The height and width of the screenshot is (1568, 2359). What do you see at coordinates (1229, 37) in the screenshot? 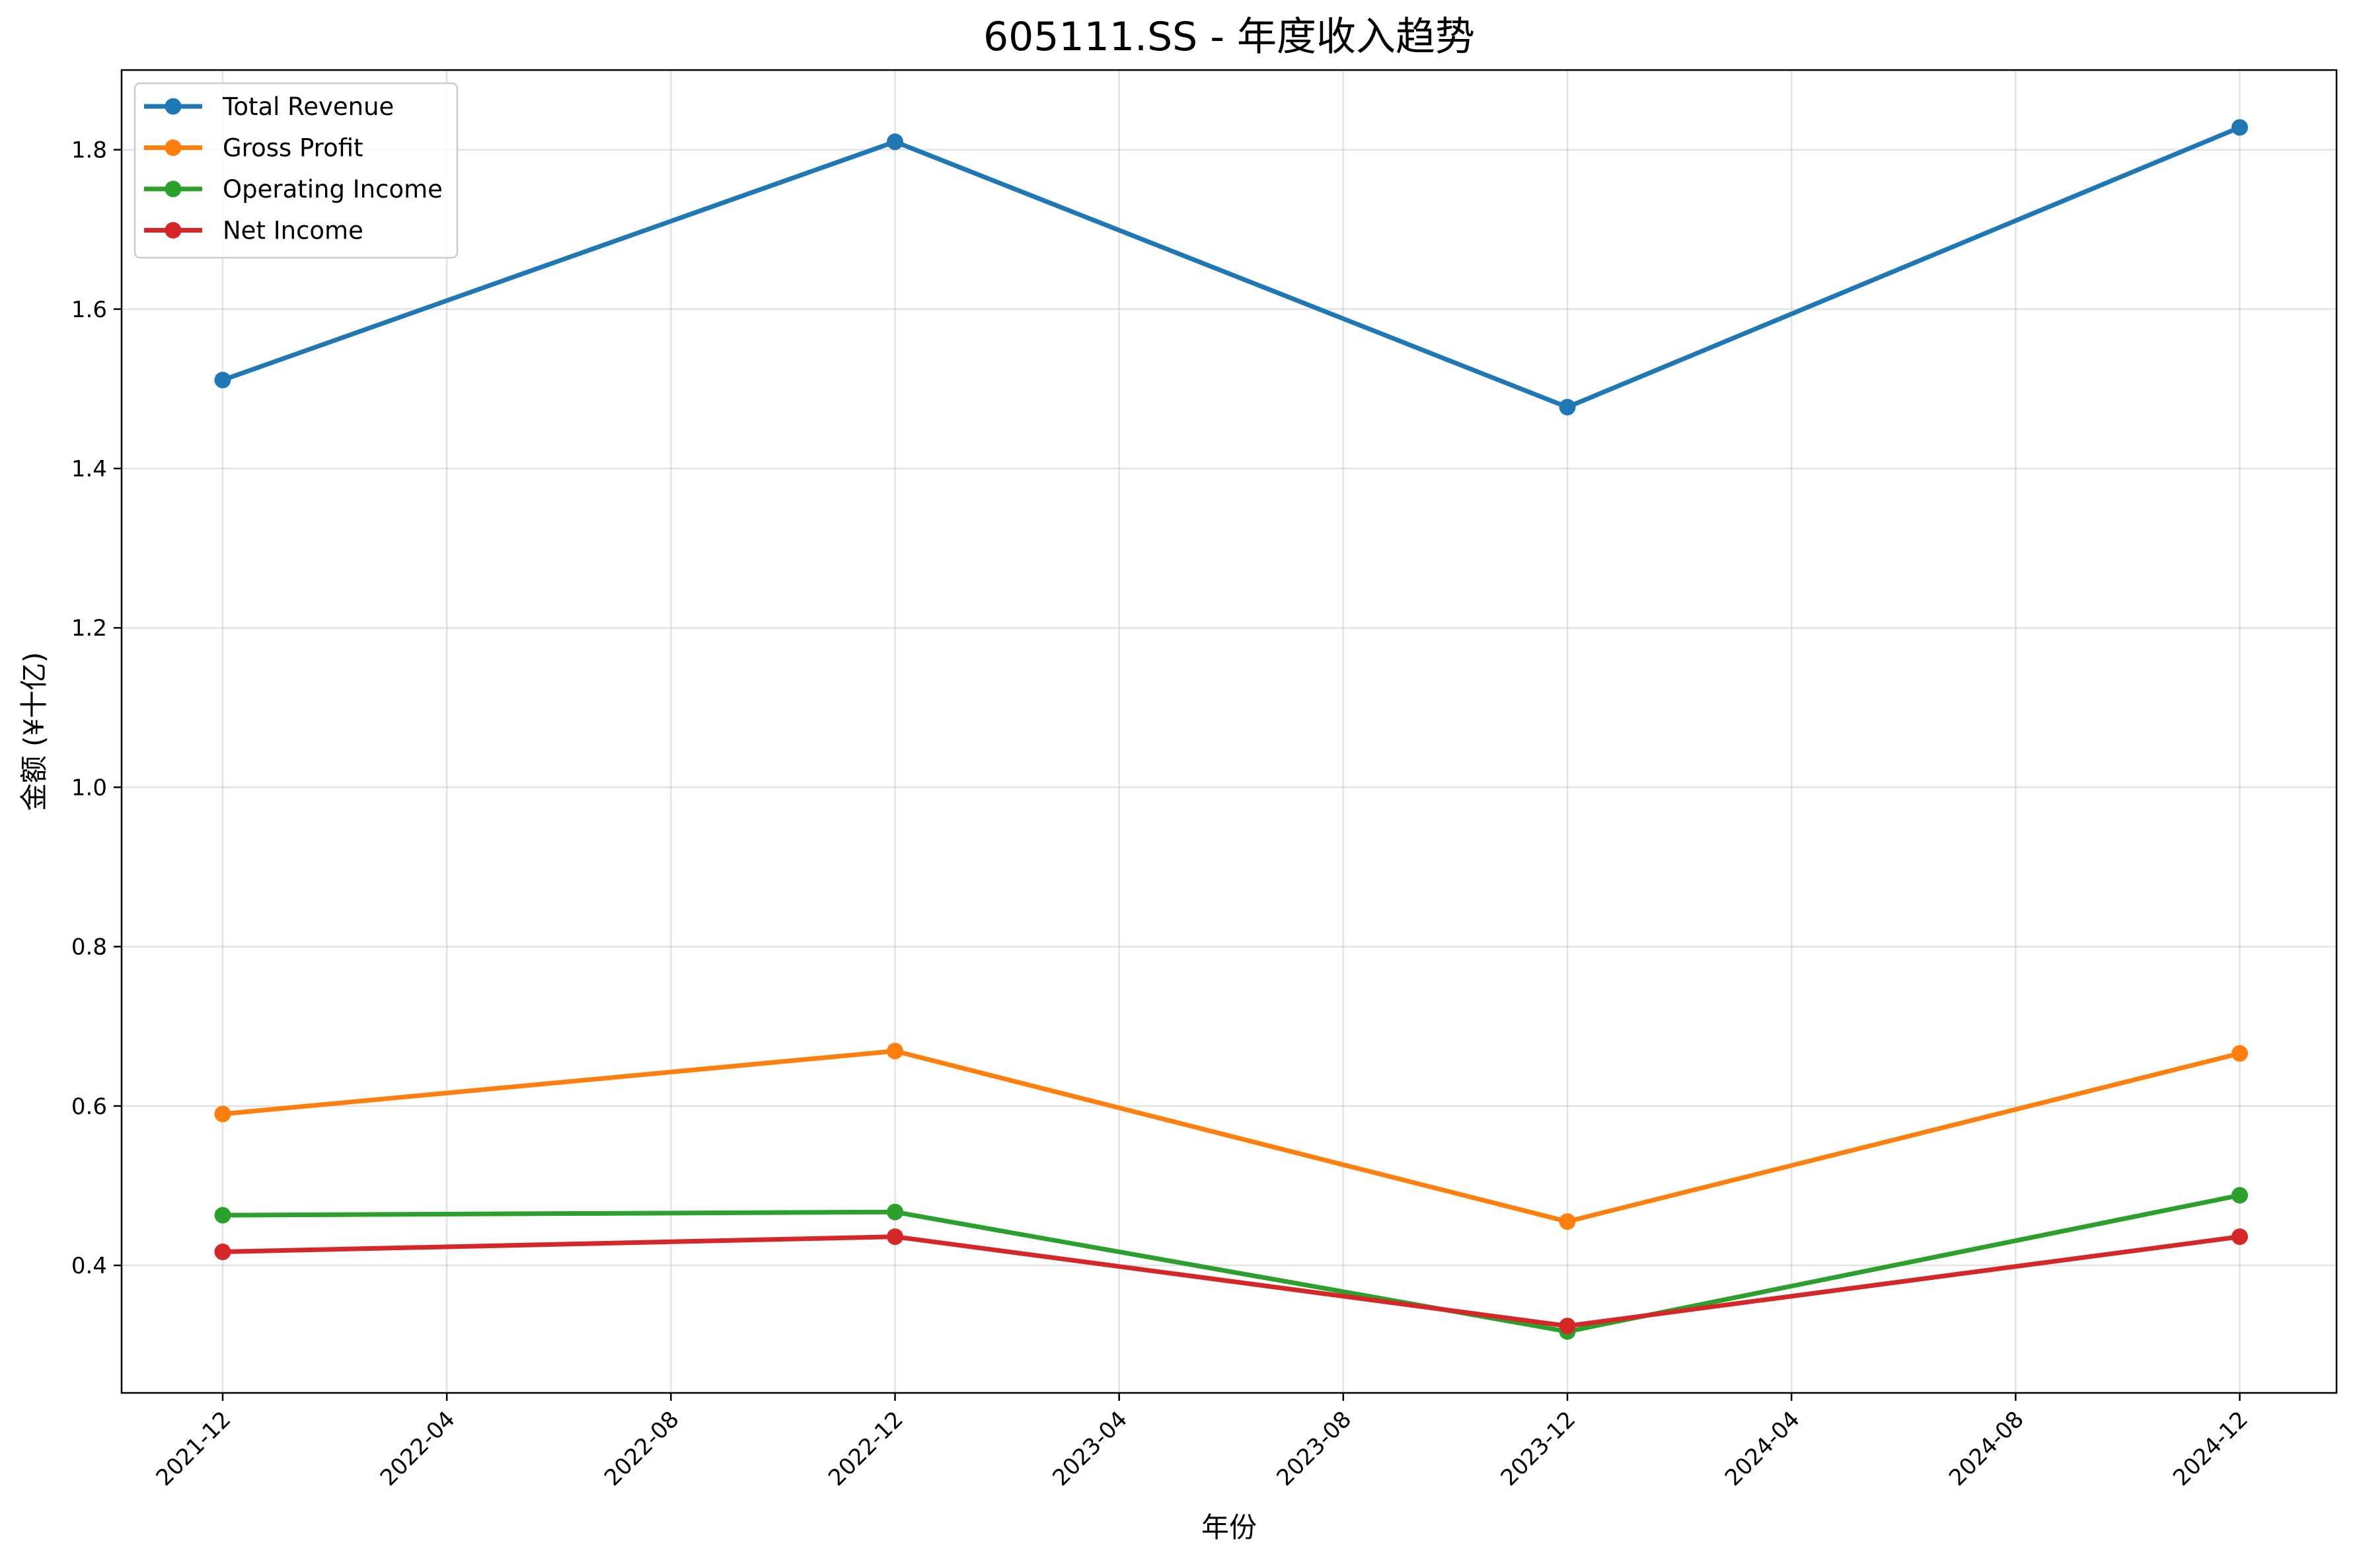
I see `chart-title: 605111.SS - 年度收入趋势` at bounding box center [1229, 37].